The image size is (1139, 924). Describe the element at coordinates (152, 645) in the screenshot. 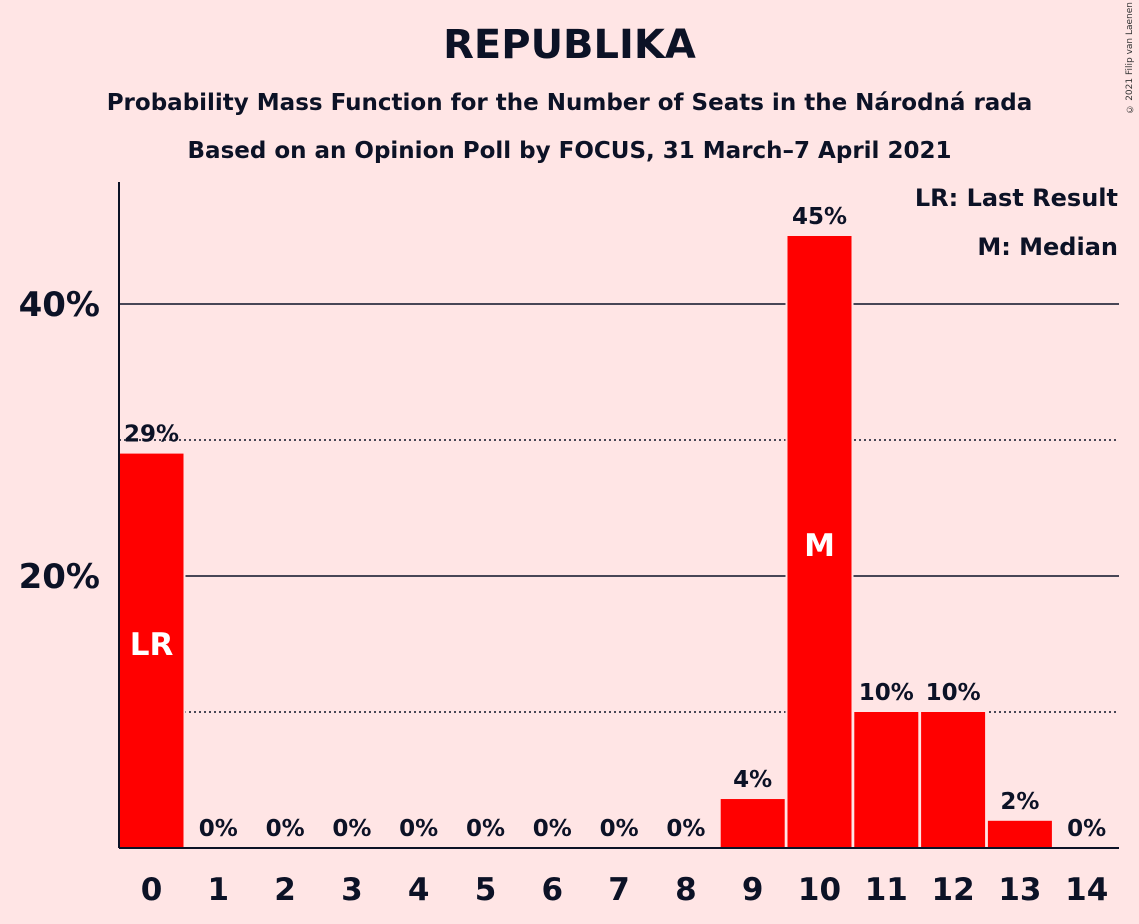

I see `bar-annotation: LR` at that location.